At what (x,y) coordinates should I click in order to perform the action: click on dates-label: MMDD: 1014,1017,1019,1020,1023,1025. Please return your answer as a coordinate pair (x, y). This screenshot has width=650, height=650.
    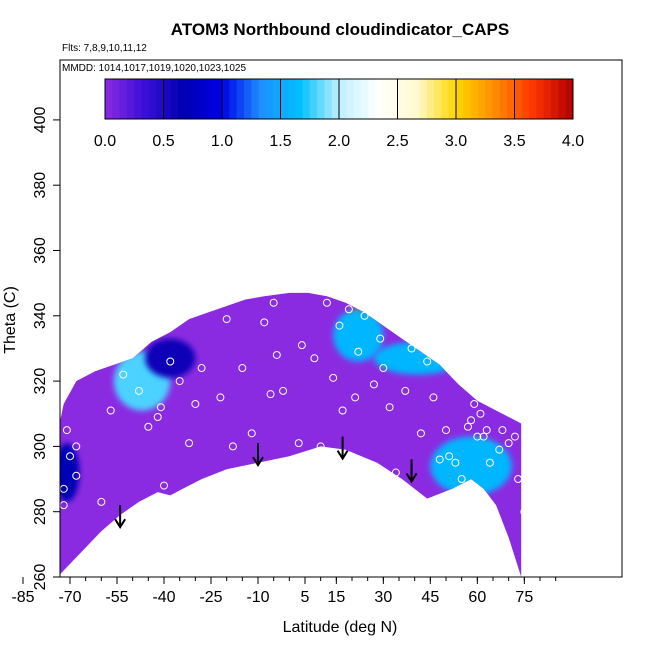
    Looking at the image, I should click on (154, 68).